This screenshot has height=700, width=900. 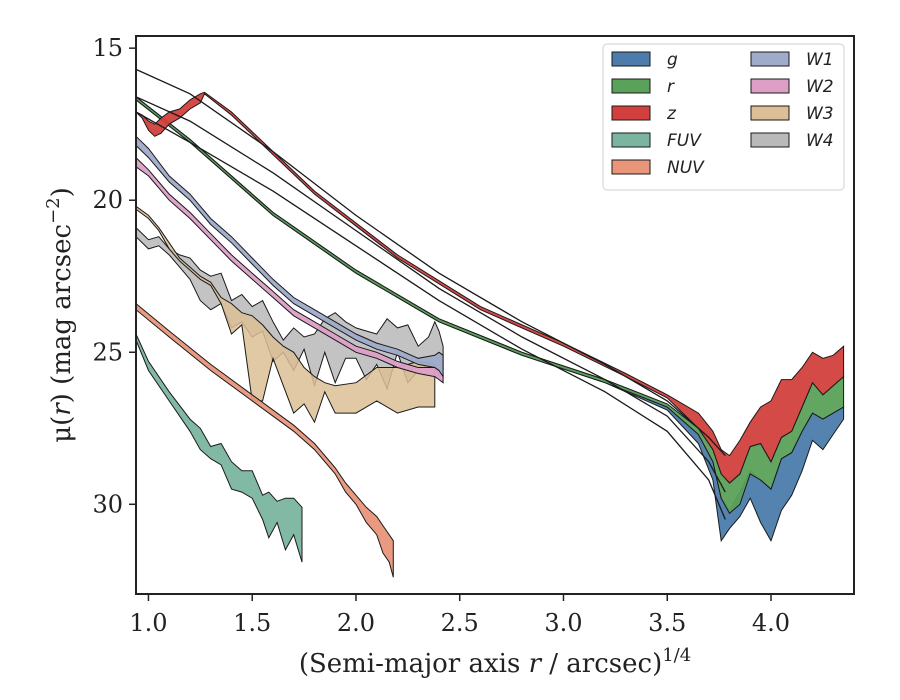 I want to click on x-tick-label: 3.5, so click(x=667, y=623).